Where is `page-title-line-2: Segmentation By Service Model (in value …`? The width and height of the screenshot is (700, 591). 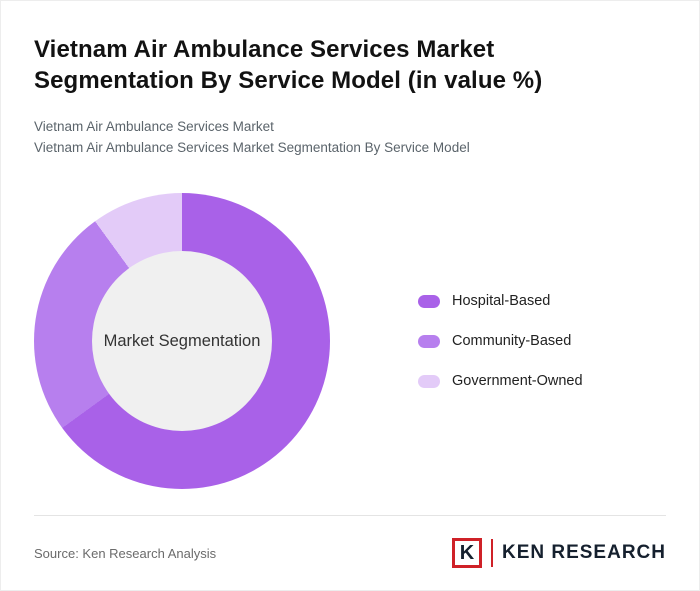 page-title-line-2: Segmentation By Service Model (in value … is located at coordinates (288, 81).